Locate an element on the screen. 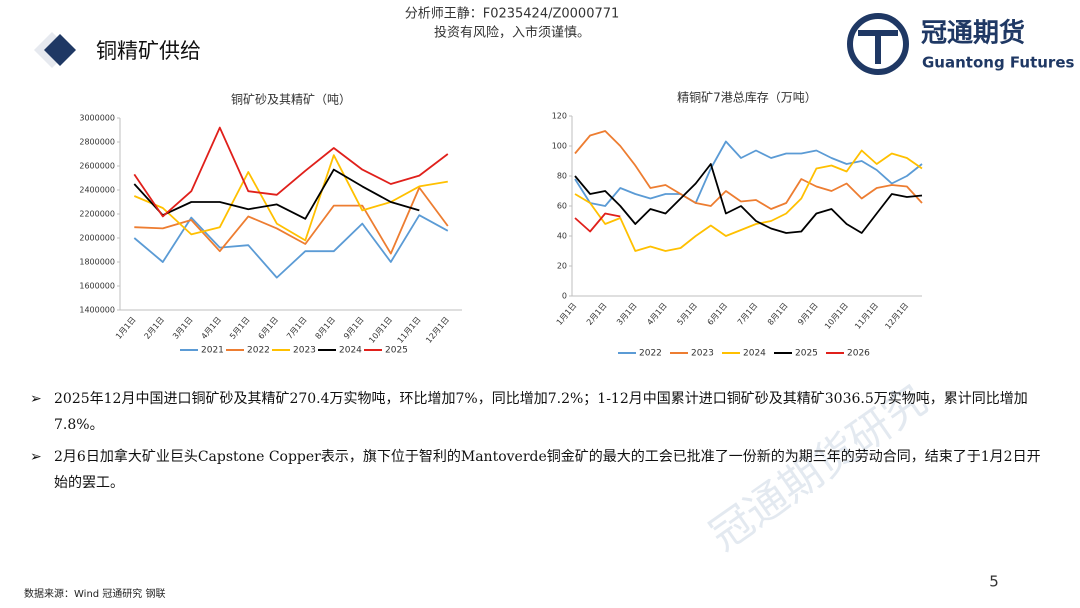 Image resolution: width=1080 pixels, height=608 pixels. y-tick-label: 60 is located at coordinates (562, 206).